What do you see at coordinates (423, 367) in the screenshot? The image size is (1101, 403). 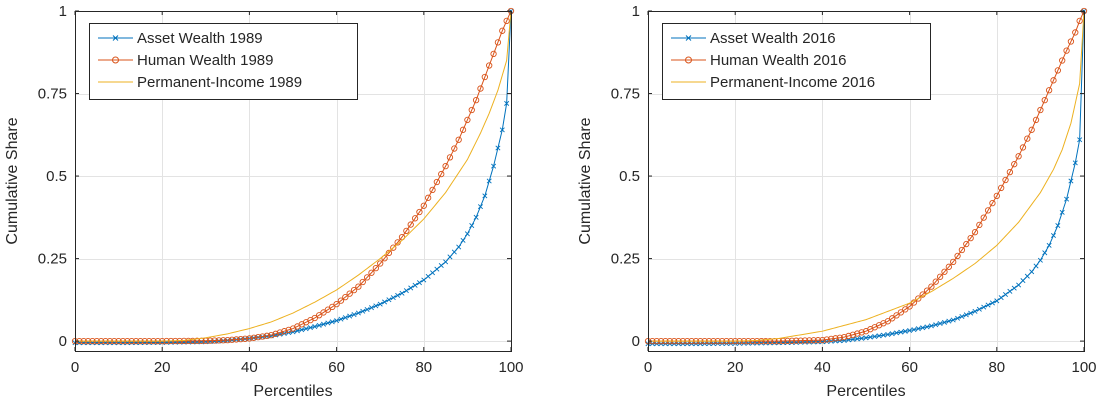 I see `x-tick-label: 80` at bounding box center [423, 367].